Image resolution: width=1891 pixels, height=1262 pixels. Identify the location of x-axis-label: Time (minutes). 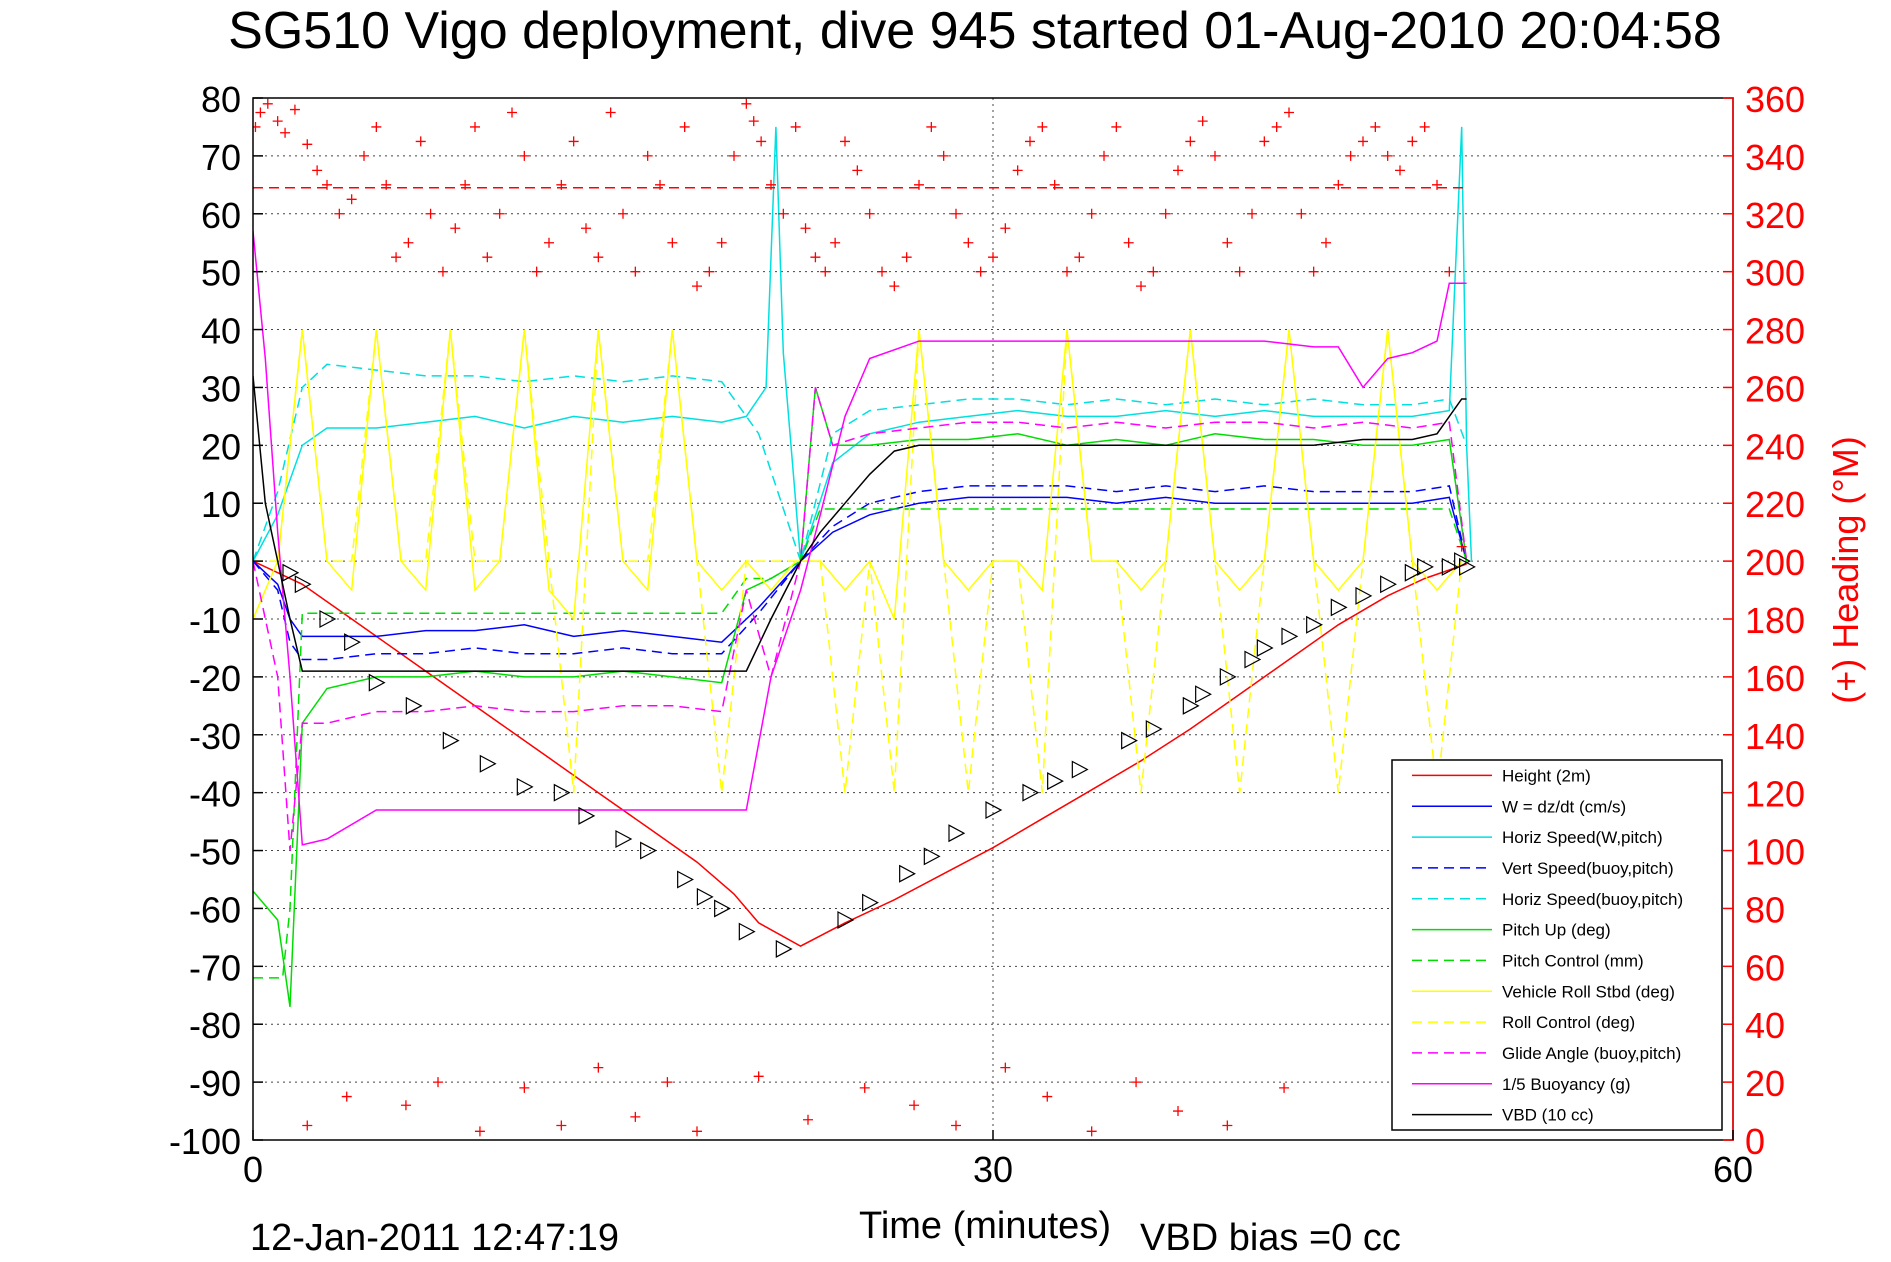
(985, 1226).